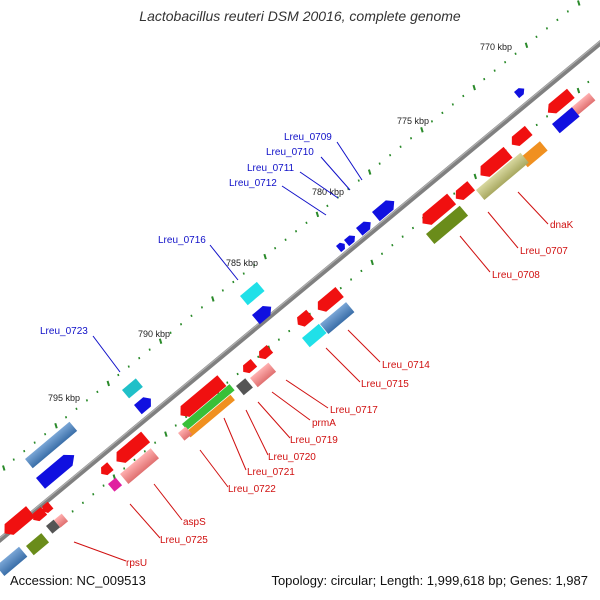 The image size is (600, 600). I want to click on label-lreu-0721: Lreu_0721, so click(271, 472).